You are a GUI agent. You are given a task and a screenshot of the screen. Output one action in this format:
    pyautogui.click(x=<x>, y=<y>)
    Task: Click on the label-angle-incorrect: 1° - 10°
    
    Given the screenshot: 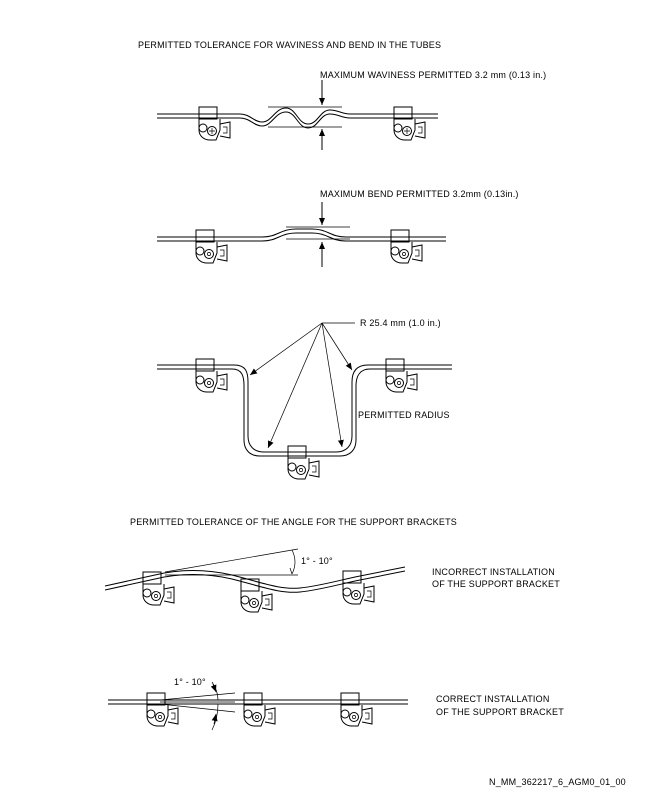 What is the action you would take?
    pyautogui.click(x=317, y=561)
    